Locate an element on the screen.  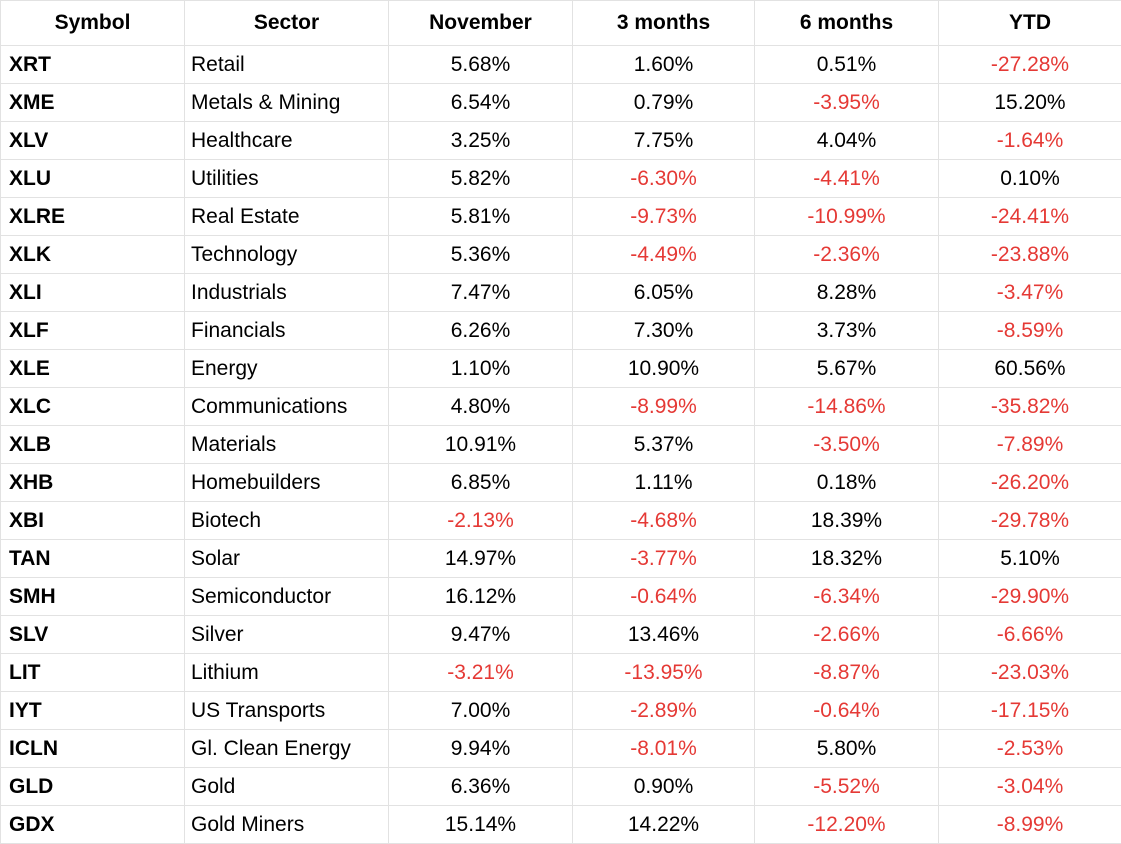
ytd-cell: -6.66% is located at coordinates (1030, 635).